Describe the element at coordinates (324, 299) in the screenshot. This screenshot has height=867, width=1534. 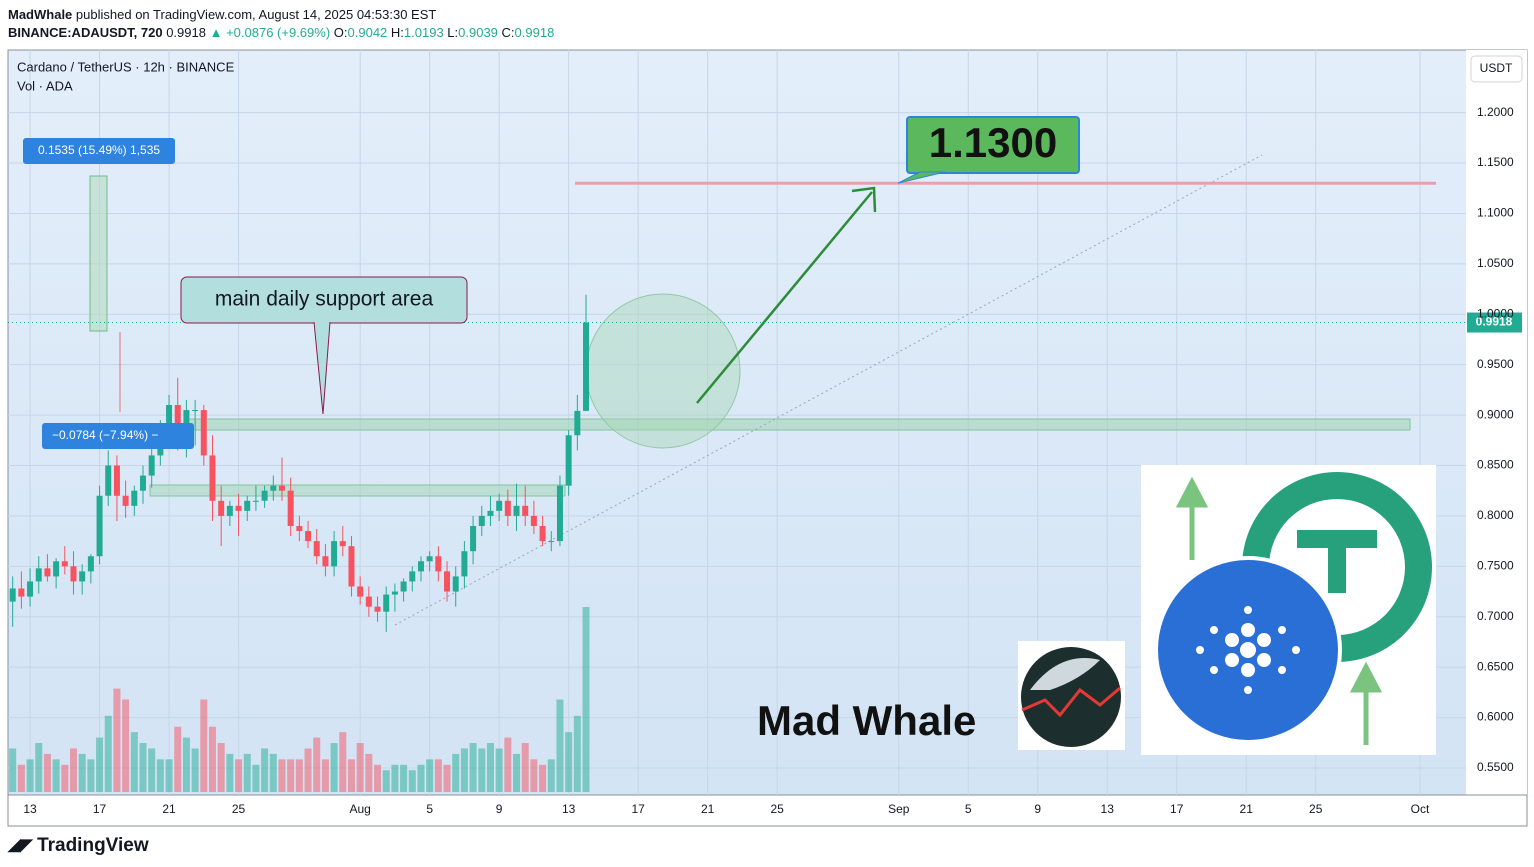
I see `annotation: main daily support area` at that location.